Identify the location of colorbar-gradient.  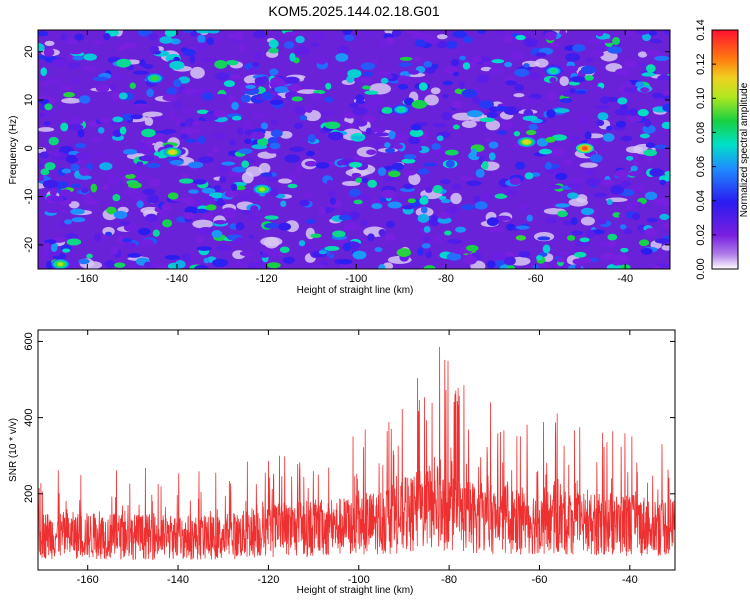
(725, 149).